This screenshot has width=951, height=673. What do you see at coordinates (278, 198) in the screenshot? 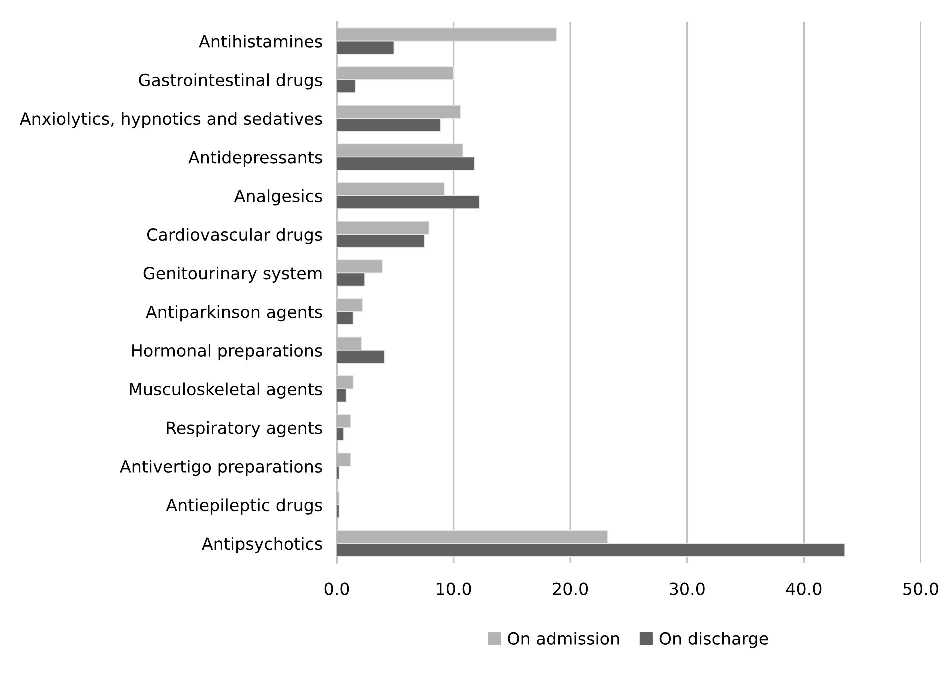
I see `y-tick-label: Analgesics` at bounding box center [278, 198].